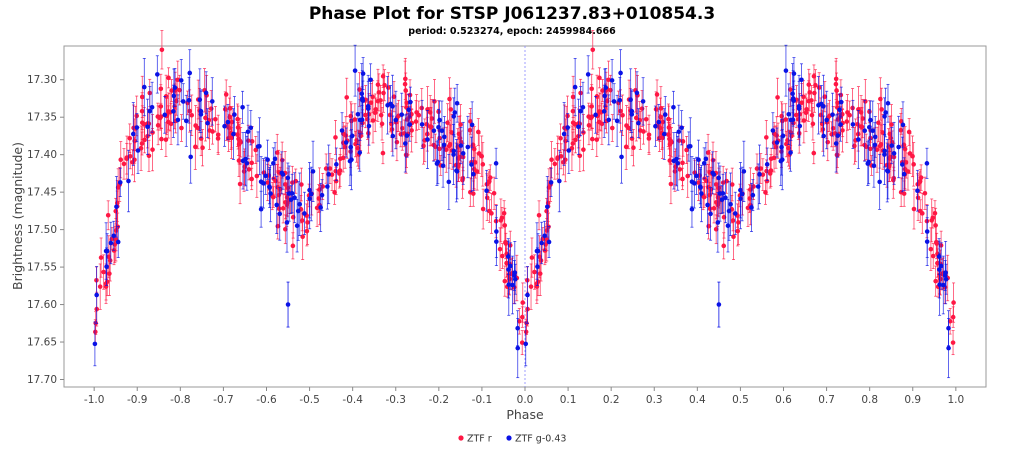 Image resolution: width=1024 pixels, height=449 pixels. I want to click on y-tick-label: 17.45, so click(42, 193).